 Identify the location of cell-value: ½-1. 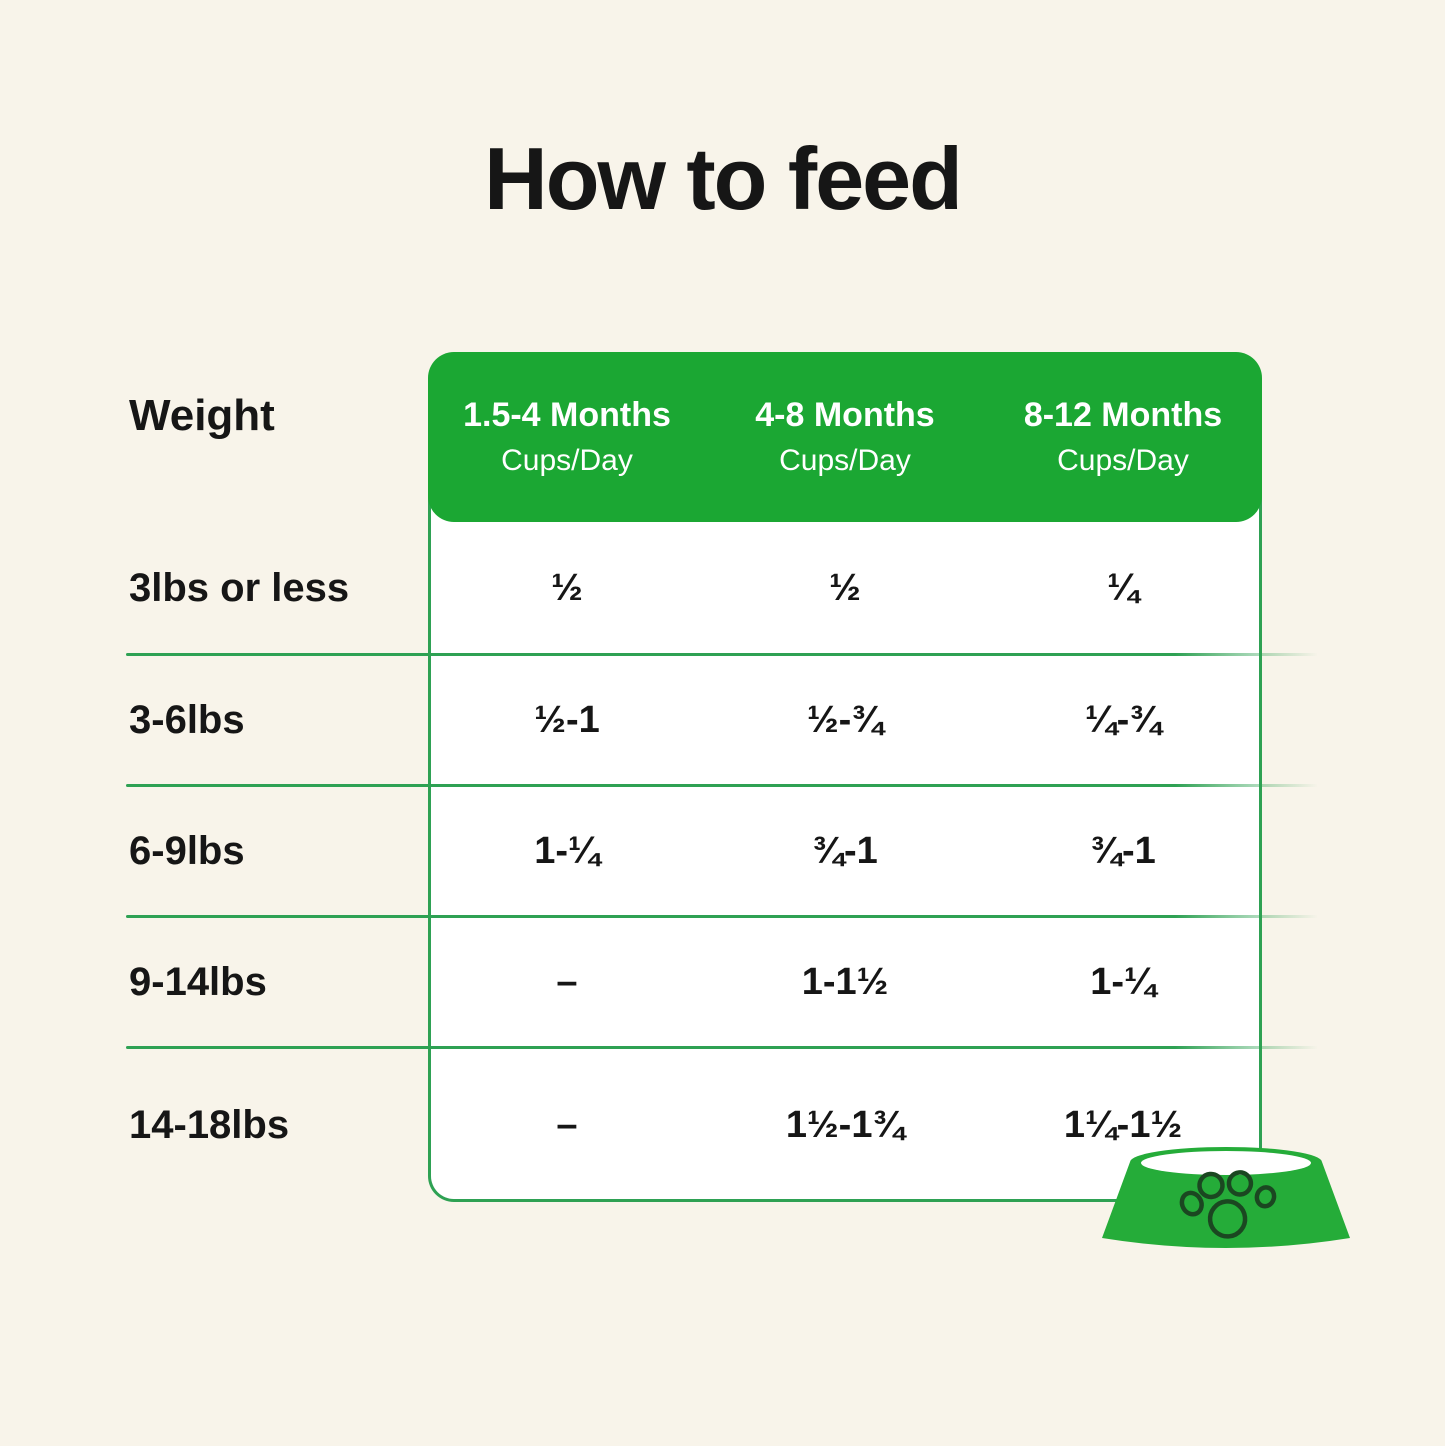
(567, 720).